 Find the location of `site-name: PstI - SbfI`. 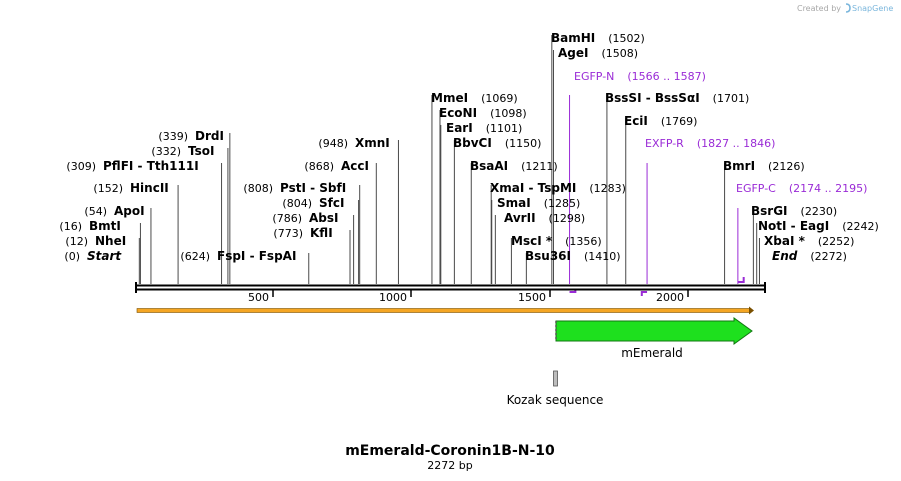

site-name: PstI - SbfI is located at coordinates (313, 188).